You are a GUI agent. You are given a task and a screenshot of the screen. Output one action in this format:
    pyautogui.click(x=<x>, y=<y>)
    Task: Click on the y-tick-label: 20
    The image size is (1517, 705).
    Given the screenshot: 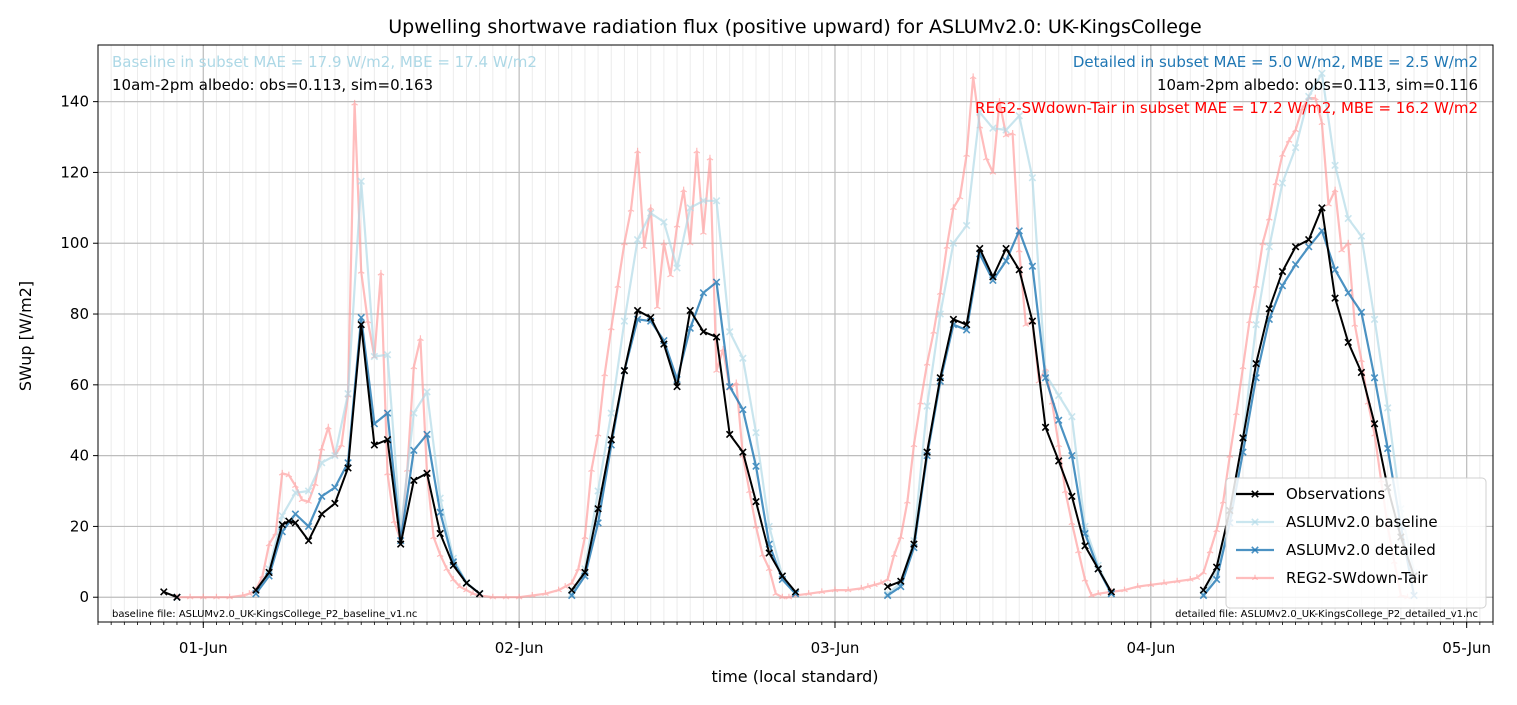 What is the action you would take?
    pyautogui.click(x=79, y=526)
    